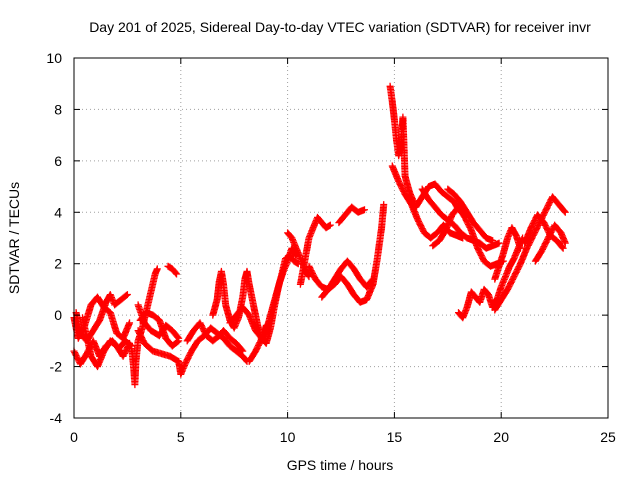 The height and width of the screenshot is (480, 640). What do you see at coordinates (501, 437) in the screenshot?
I see `x-tick-label: 20` at bounding box center [501, 437].